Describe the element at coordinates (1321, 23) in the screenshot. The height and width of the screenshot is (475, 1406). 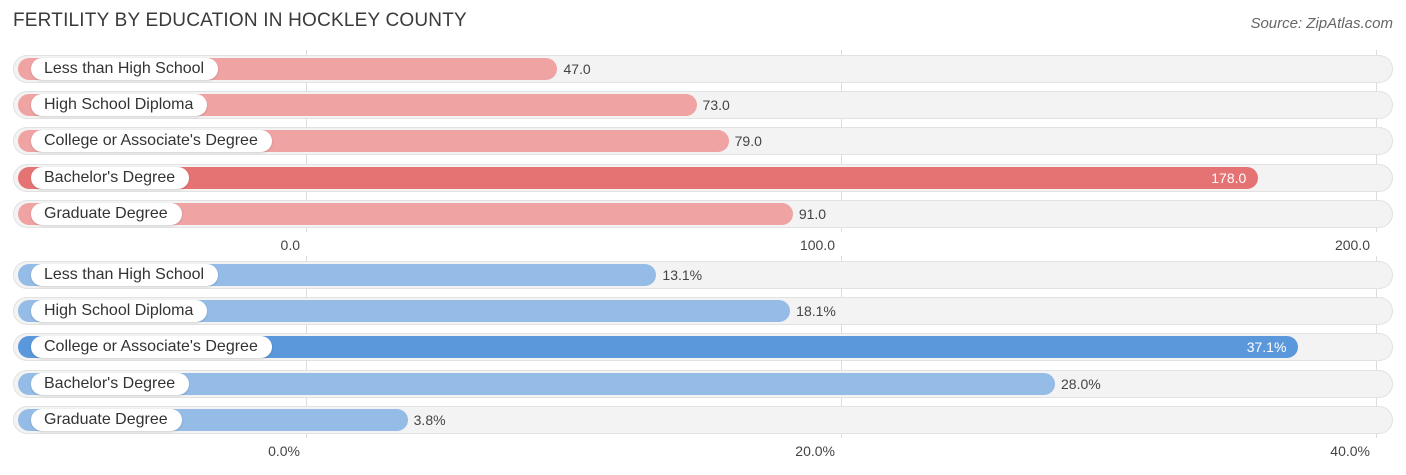
I see `source-note: Source: ZipAtlas.com` at that location.